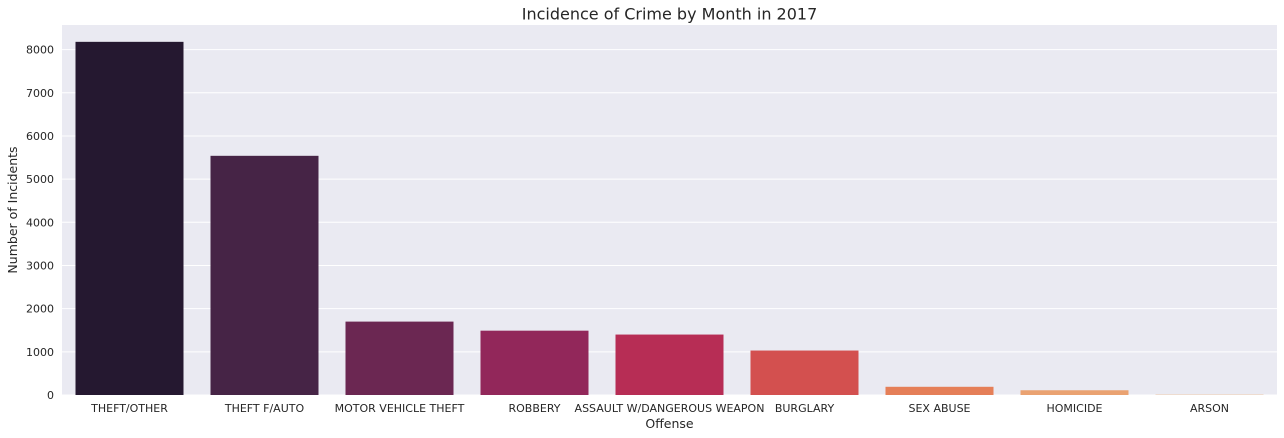 This screenshot has height=438, width=1284. I want to click on y-tick-label: 3000, so click(40, 265).